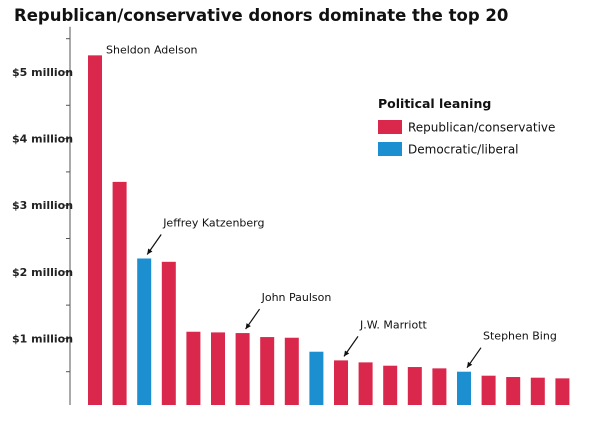 The image size is (600, 430). I want to click on annotation-label: John Paulson, so click(296, 297).